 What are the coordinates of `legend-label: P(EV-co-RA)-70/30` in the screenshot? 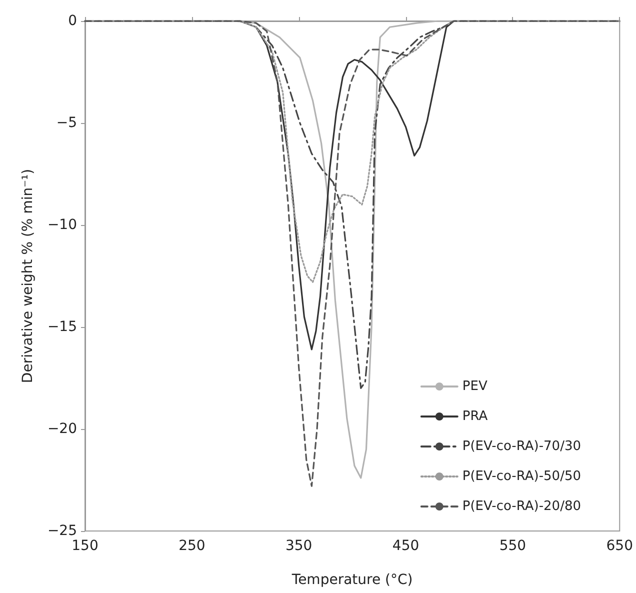 It's located at (522, 446).